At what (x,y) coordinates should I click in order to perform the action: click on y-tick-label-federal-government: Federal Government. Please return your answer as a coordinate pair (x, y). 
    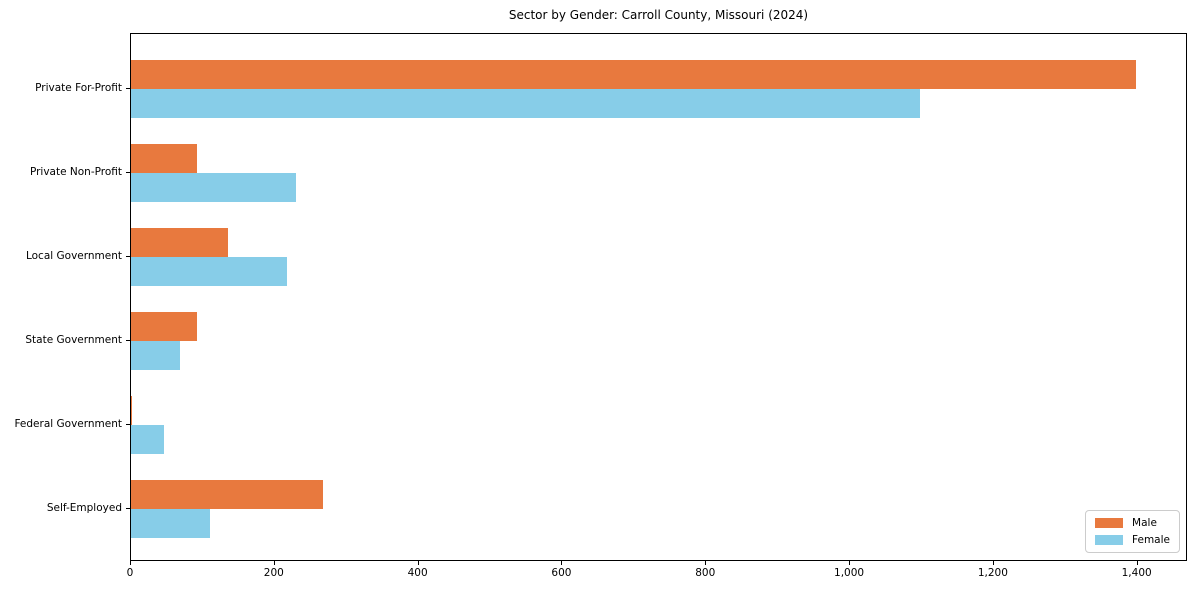
    Looking at the image, I should click on (68, 424).